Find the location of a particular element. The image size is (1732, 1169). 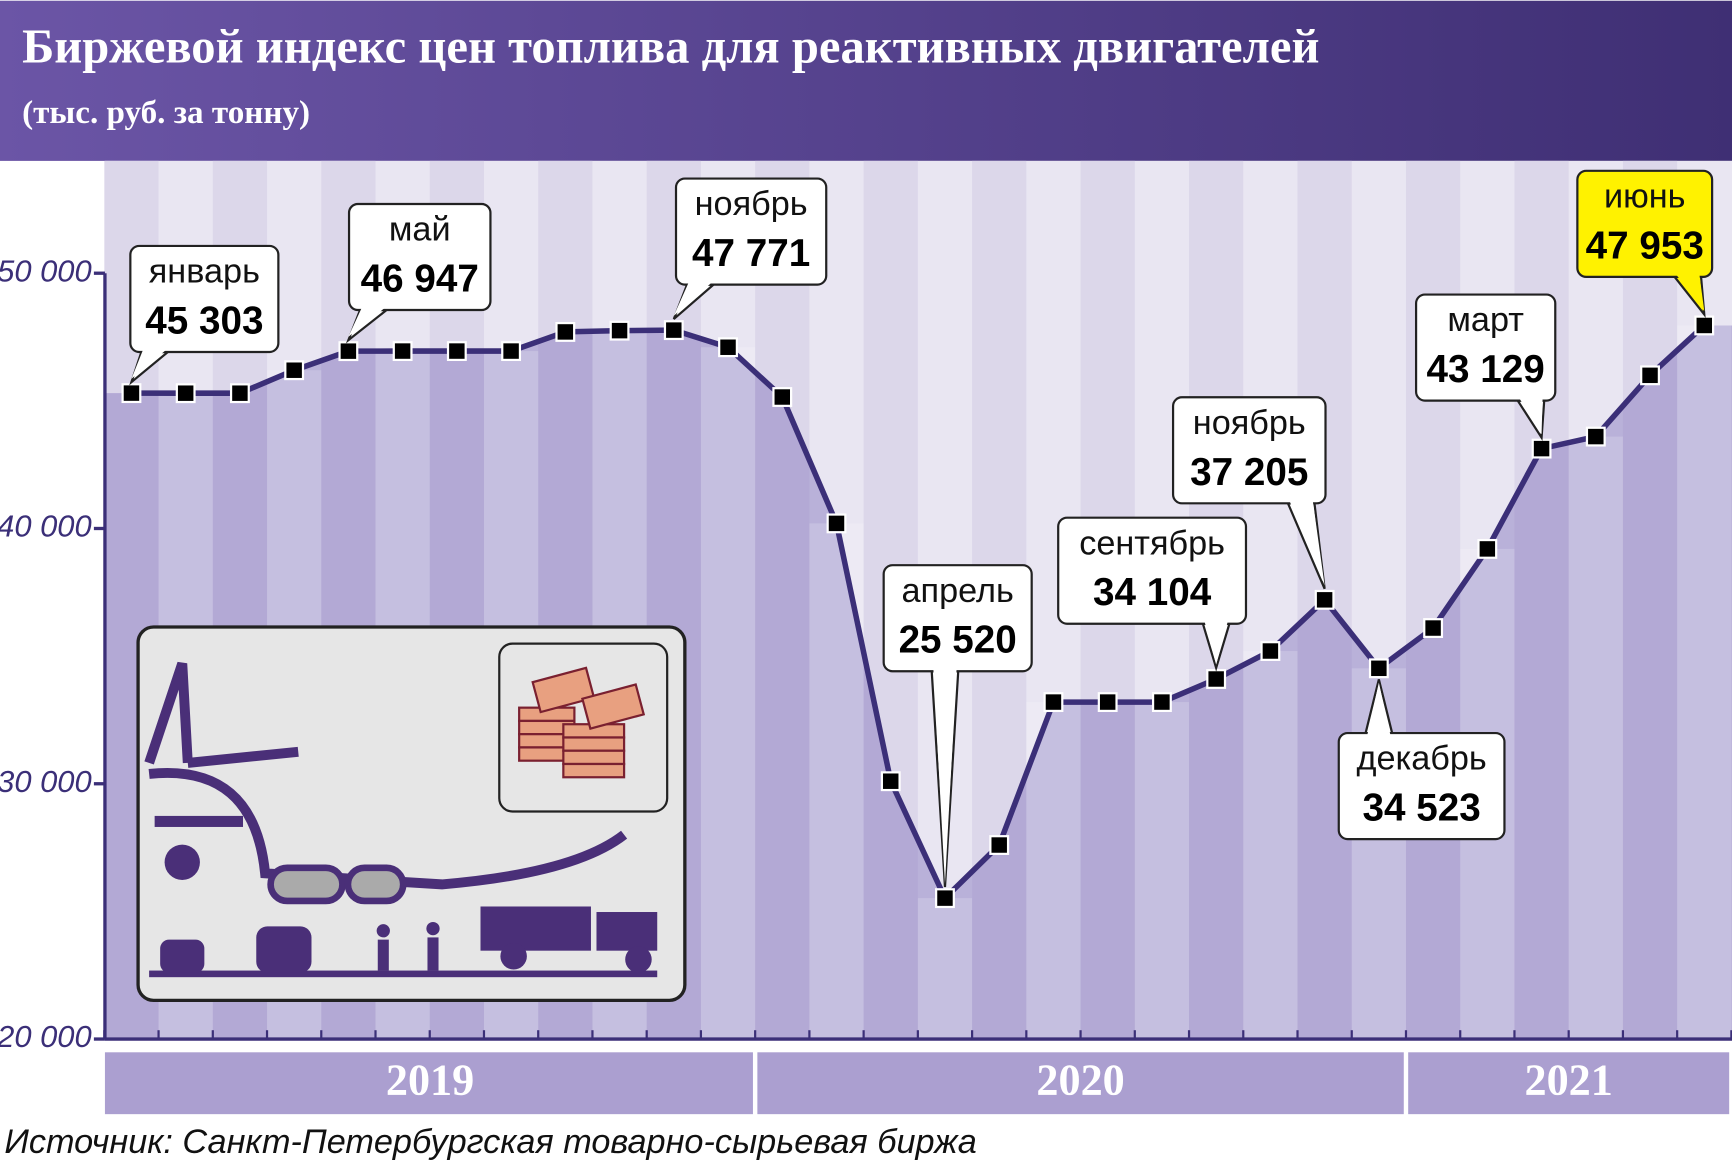

value-label: 47 953 is located at coordinates (1645, 245).